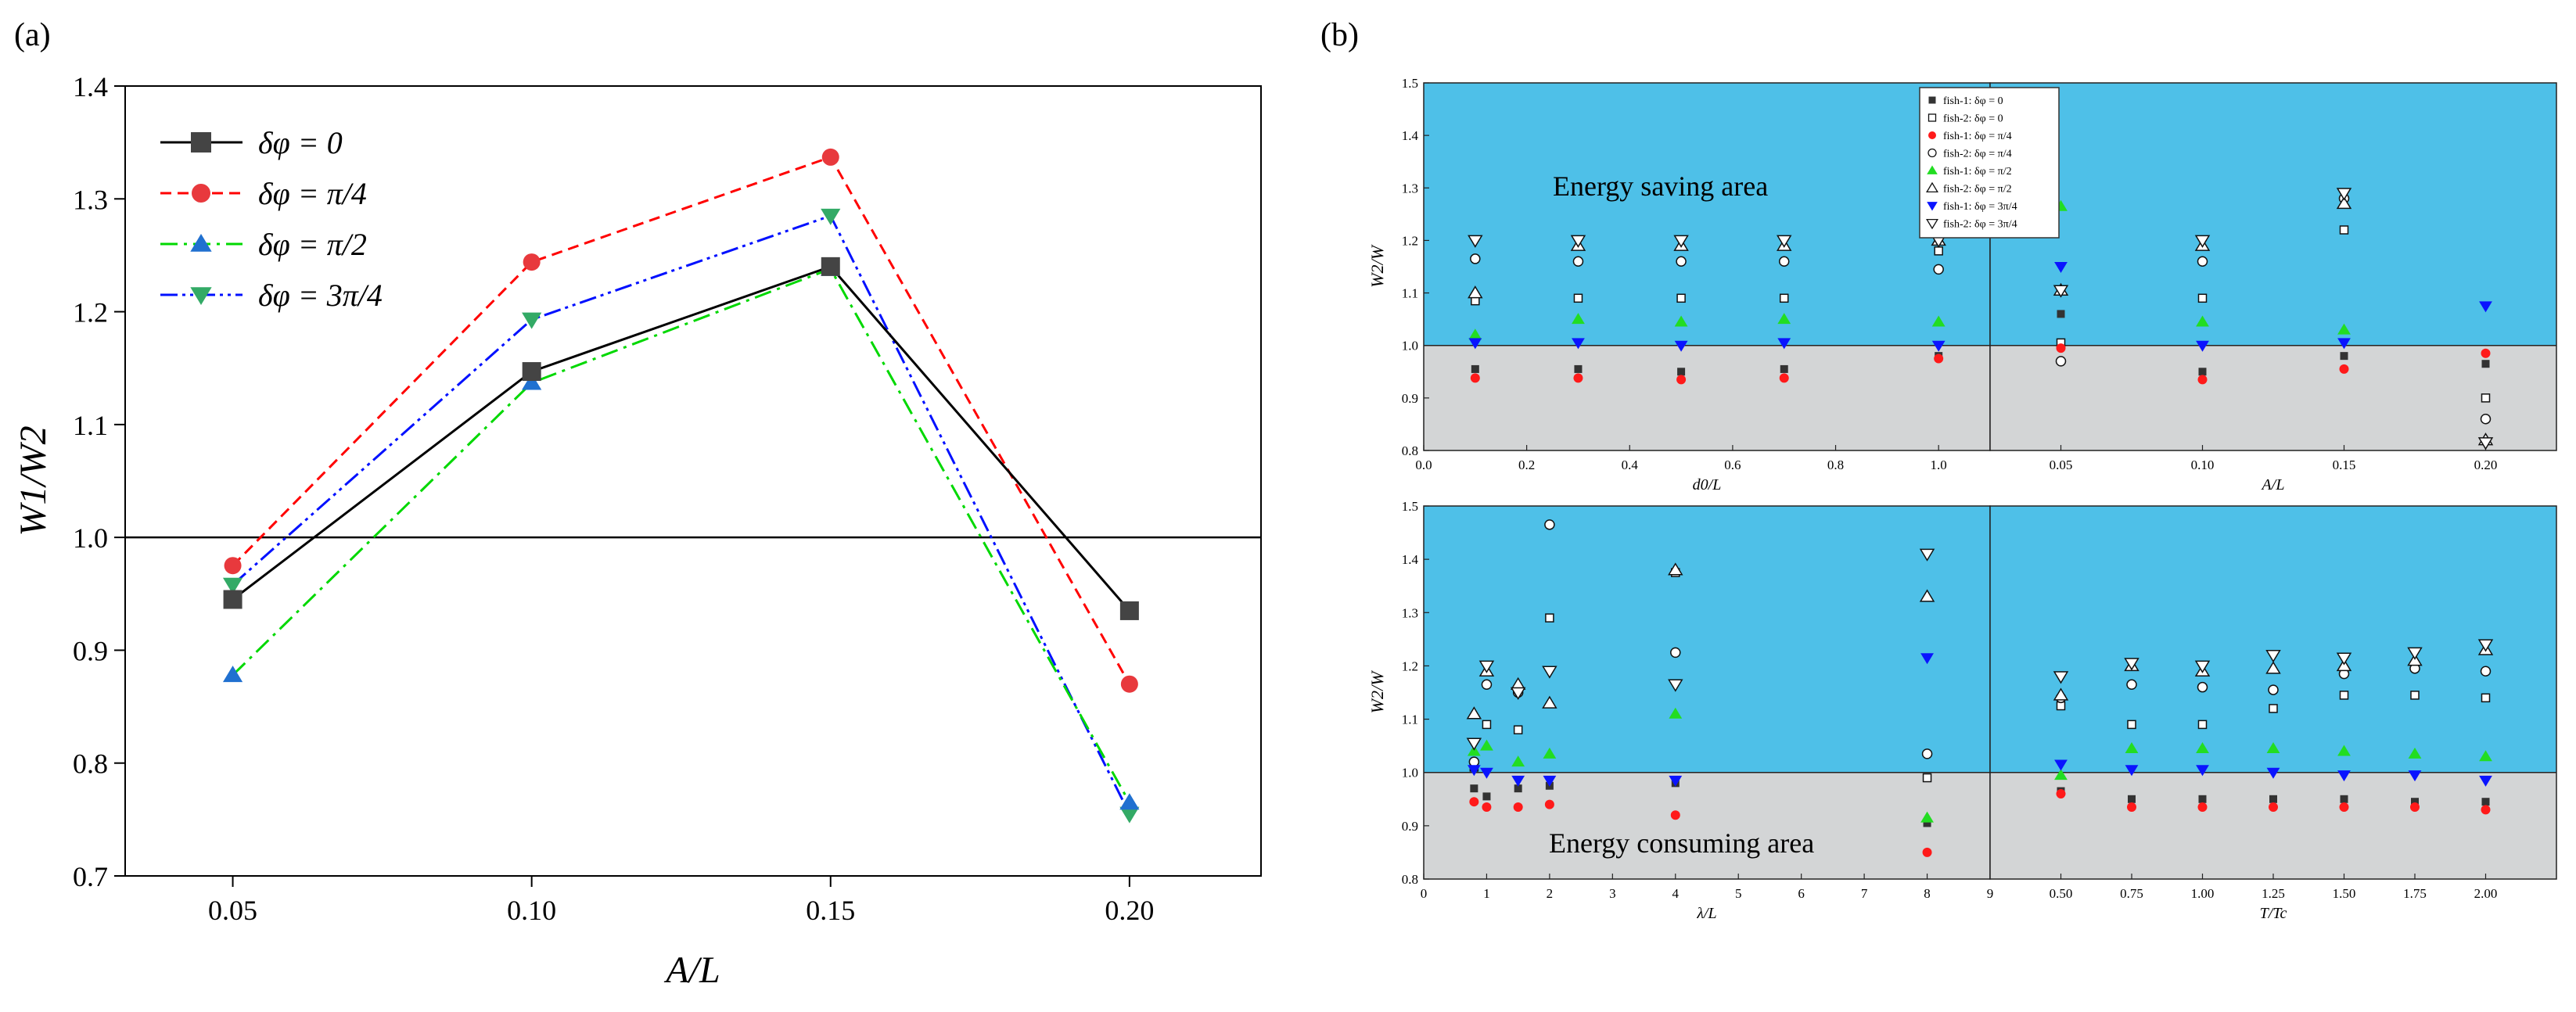 The width and height of the screenshot is (2576, 1012). Describe the element at coordinates (1978, 190) in the screenshot. I see `legend-label: fish-2: δφ = π/2` at that location.